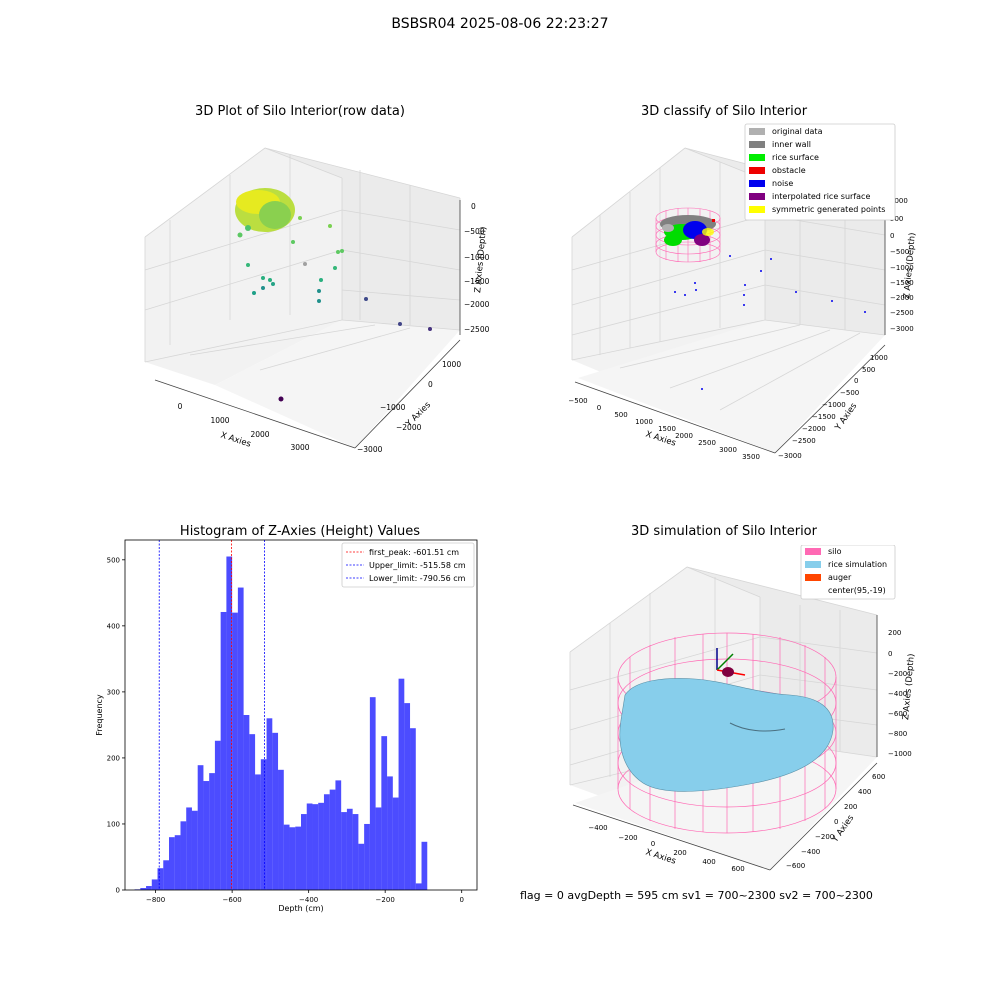 The height and width of the screenshot is (1000, 1000). What do you see at coordinates (737, 869) in the screenshot?
I see `sim-x-tick: 600` at bounding box center [737, 869].